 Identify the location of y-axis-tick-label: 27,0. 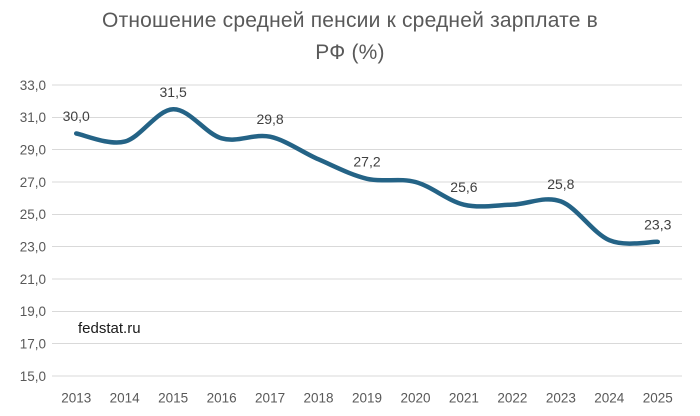
(33, 182).